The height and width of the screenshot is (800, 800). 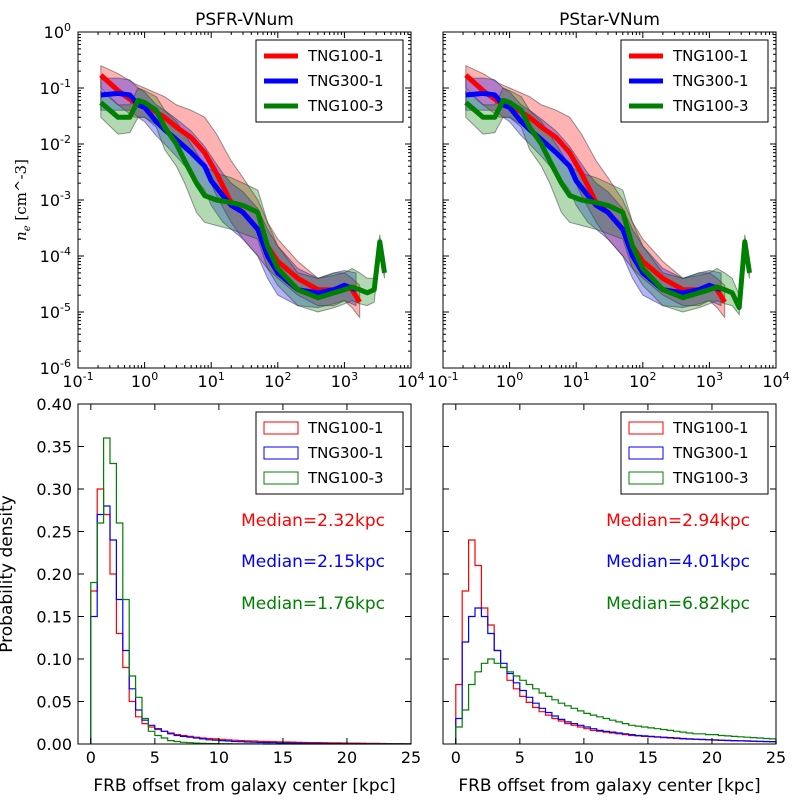 I want to click on y-tick-label: 0.20, so click(x=54, y=574).